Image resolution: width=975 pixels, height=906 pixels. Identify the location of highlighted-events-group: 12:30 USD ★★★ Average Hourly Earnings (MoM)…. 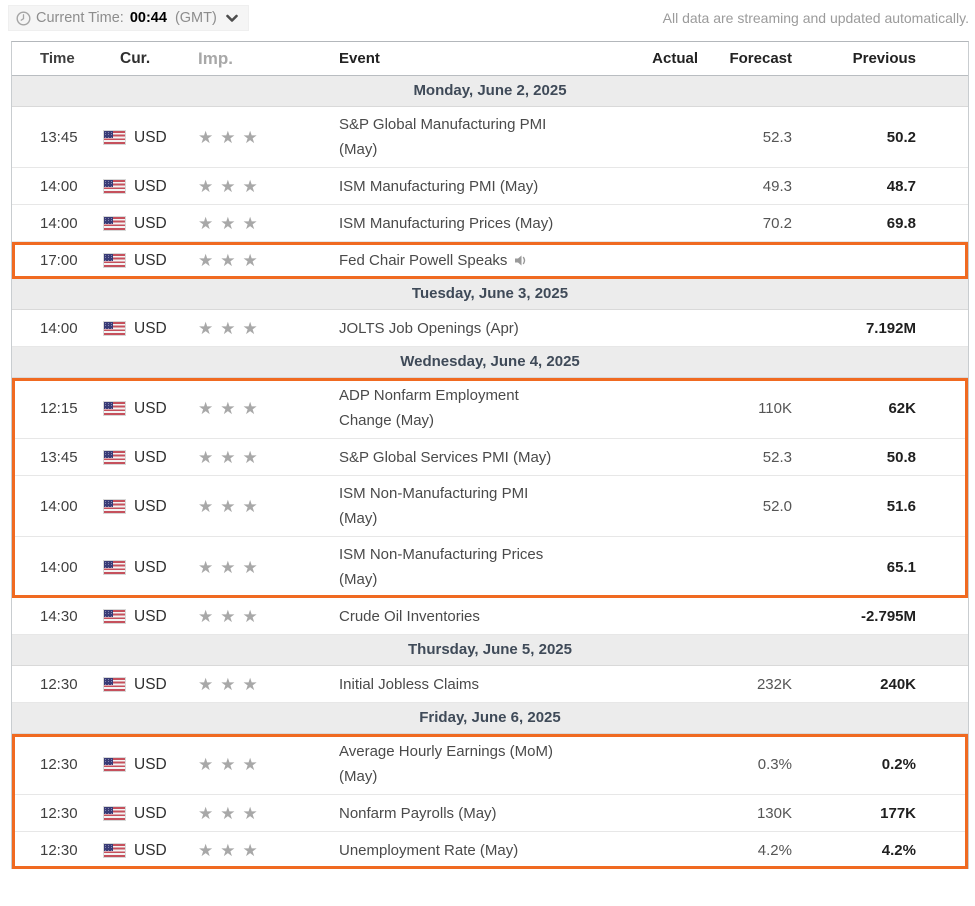
(490, 801).